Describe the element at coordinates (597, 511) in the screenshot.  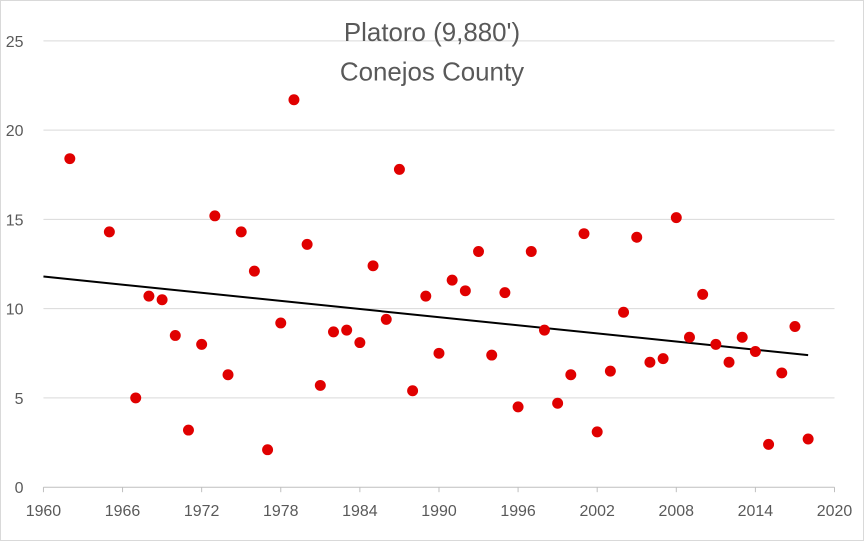
I see `x-tick-label: 2002` at that location.